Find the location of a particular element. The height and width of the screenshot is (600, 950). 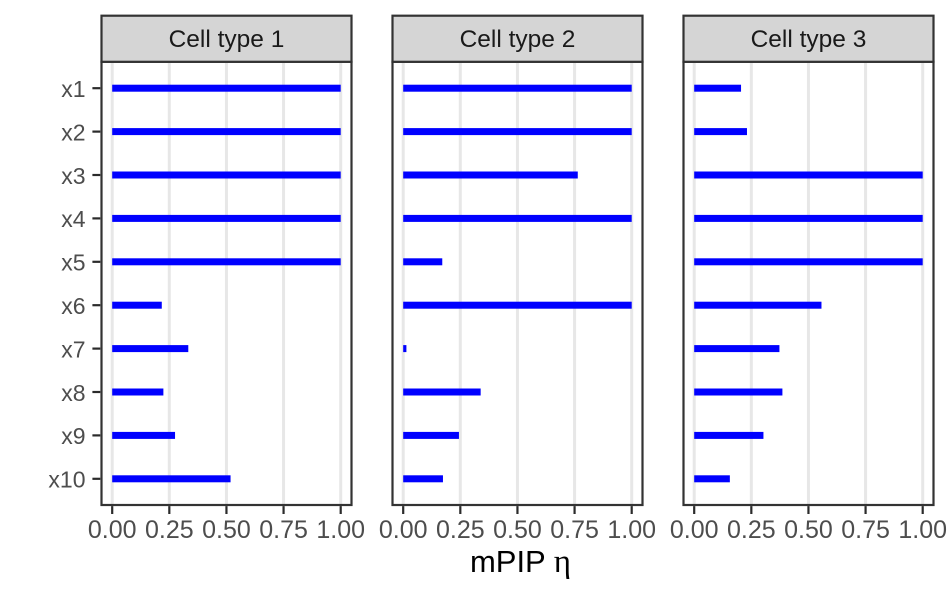

svg-text: Cell type 2 is located at coordinates (518, 39).